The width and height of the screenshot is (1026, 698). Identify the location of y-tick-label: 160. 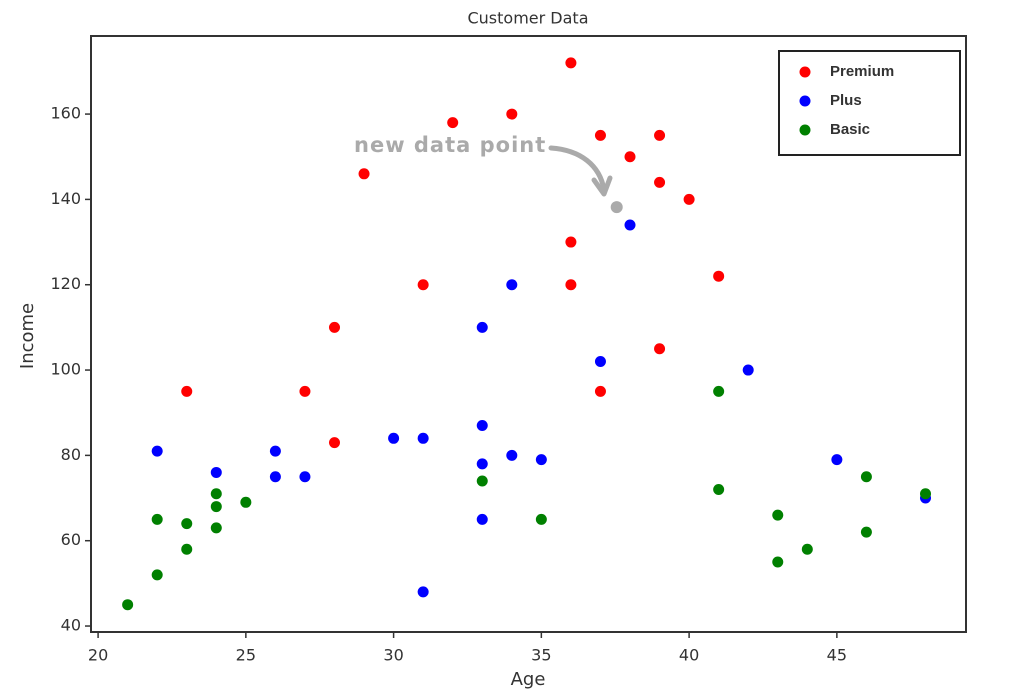
(65, 113).